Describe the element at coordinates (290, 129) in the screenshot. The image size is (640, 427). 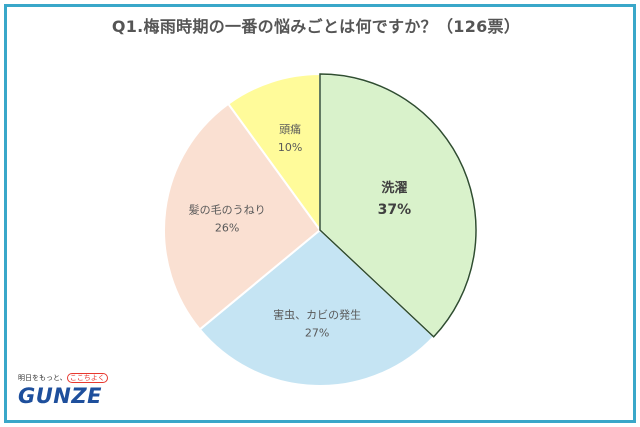
I see `slice-label-4: 頭痛` at that location.